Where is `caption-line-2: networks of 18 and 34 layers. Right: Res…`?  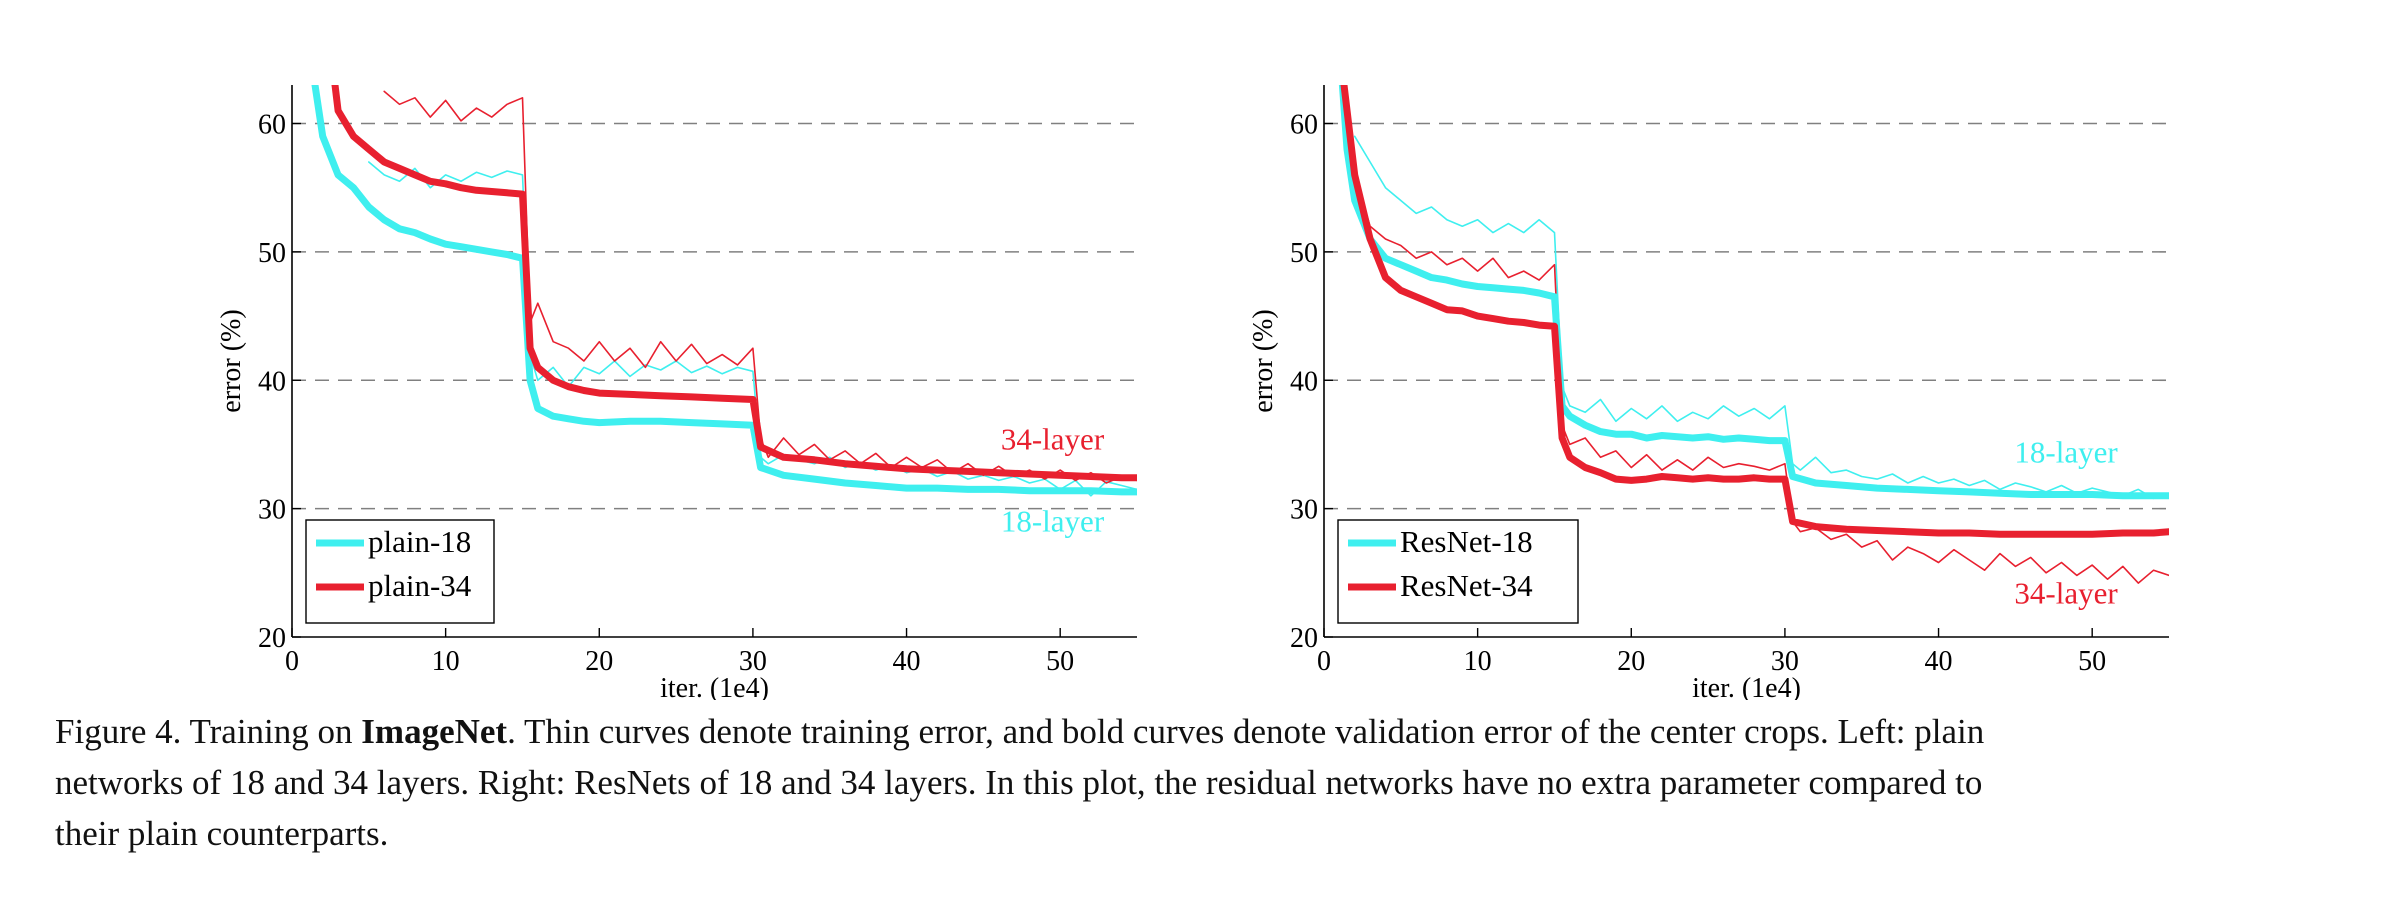 caption-line-2: networks of 18 and 34 layers. Right: Res… is located at coordinates (1019, 782).